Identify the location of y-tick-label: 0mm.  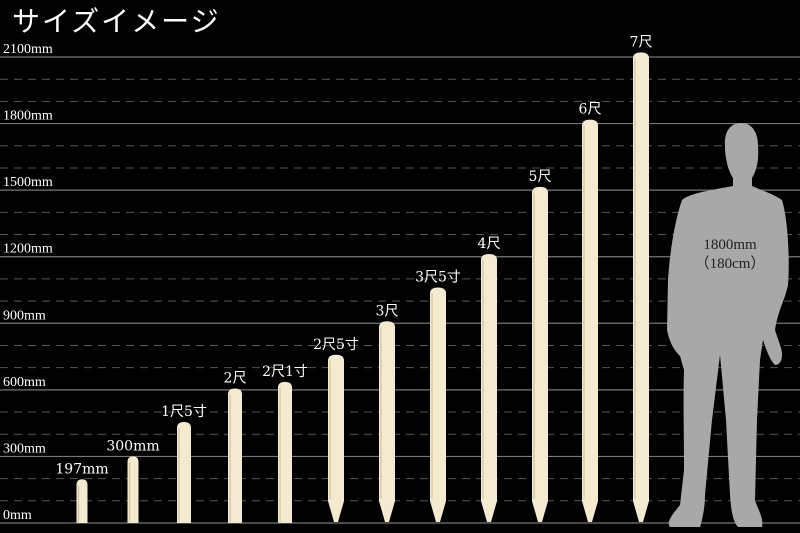
(17, 515).